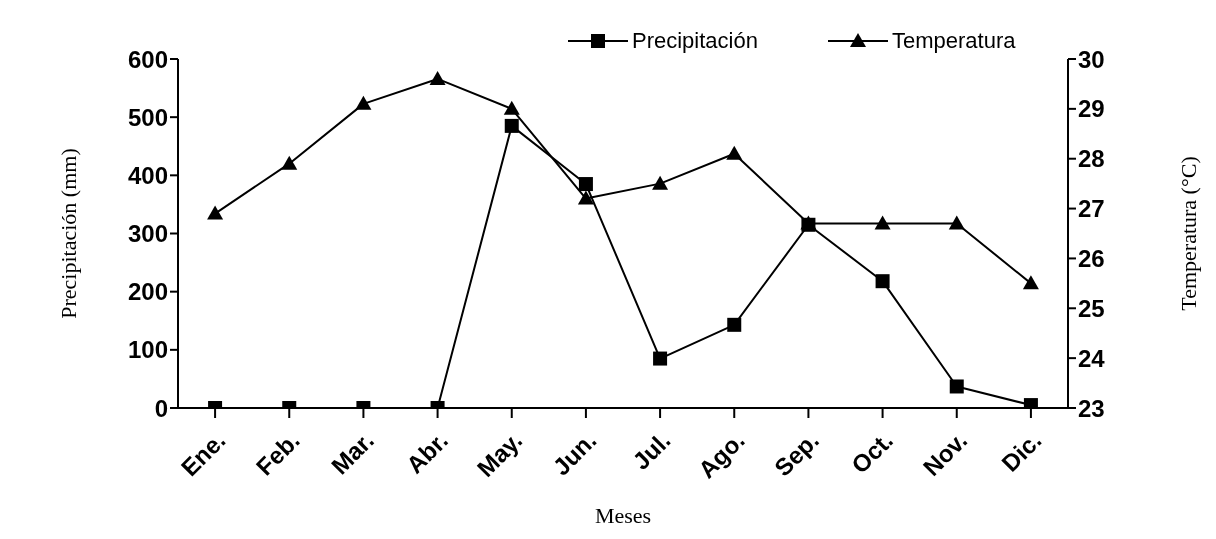 Image resolution: width=1216 pixels, height=539 pixels. Describe the element at coordinates (954, 40) in the screenshot. I see `legend-label: Temperatura` at that location.